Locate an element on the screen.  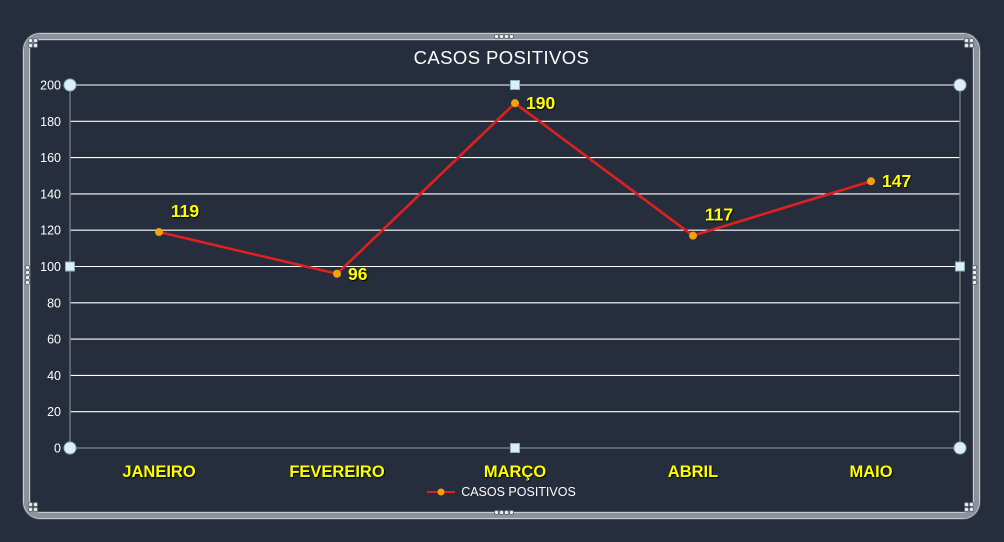
category-label: MAIO is located at coordinates (870, 472).